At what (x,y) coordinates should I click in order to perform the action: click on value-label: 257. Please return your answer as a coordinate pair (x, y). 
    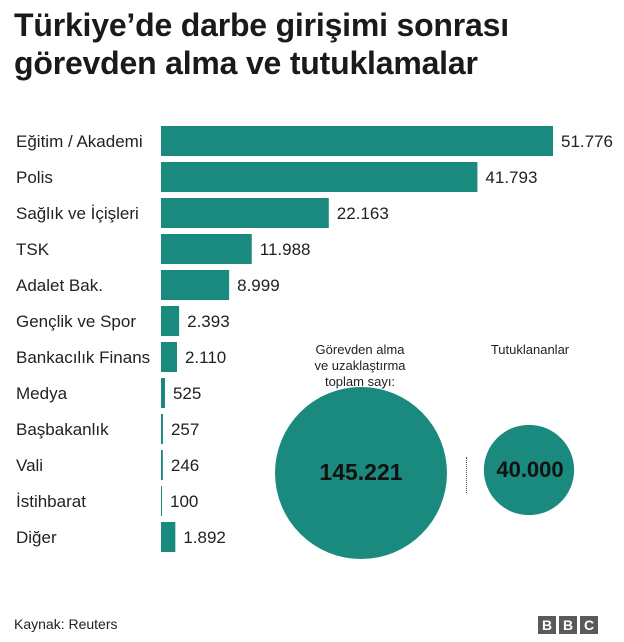
    Looking at the image, I should click on (185, 429).